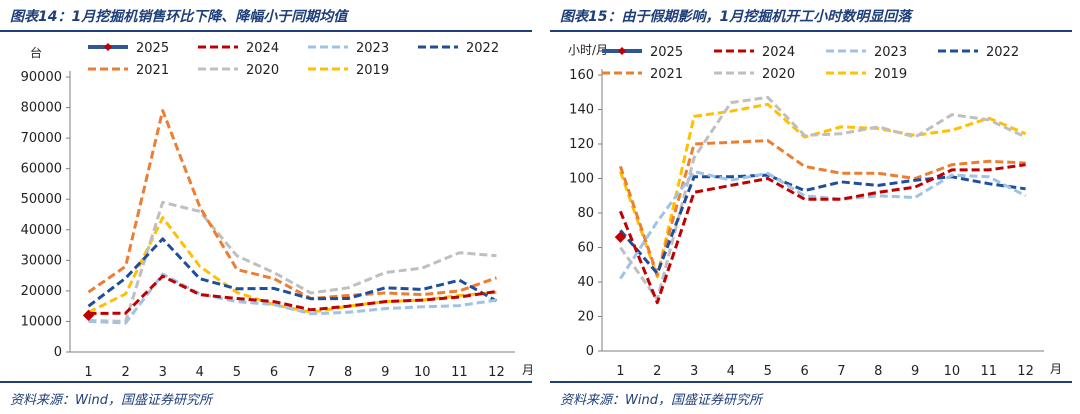 The height and width of the screenshot is (414, 1080). Describe the element at coordinates (266, 397) in the screenshot. I see `left-source-bar: 资料来源：Wind，国盛证券研究所` at that location.